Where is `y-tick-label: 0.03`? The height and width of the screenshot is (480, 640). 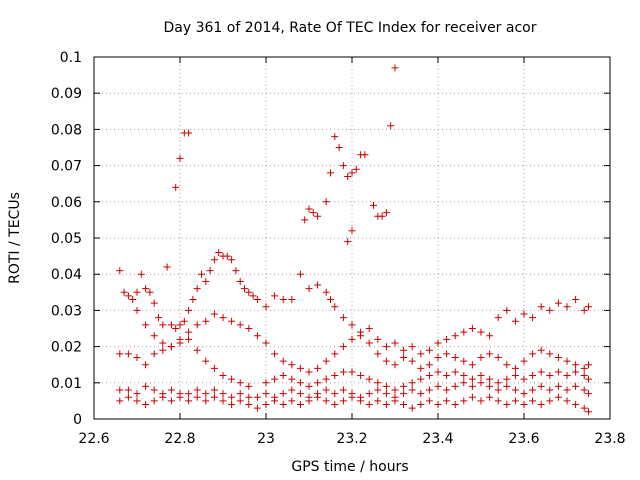 y-tick-label: 0.03 is located at coordinates (66, 311).